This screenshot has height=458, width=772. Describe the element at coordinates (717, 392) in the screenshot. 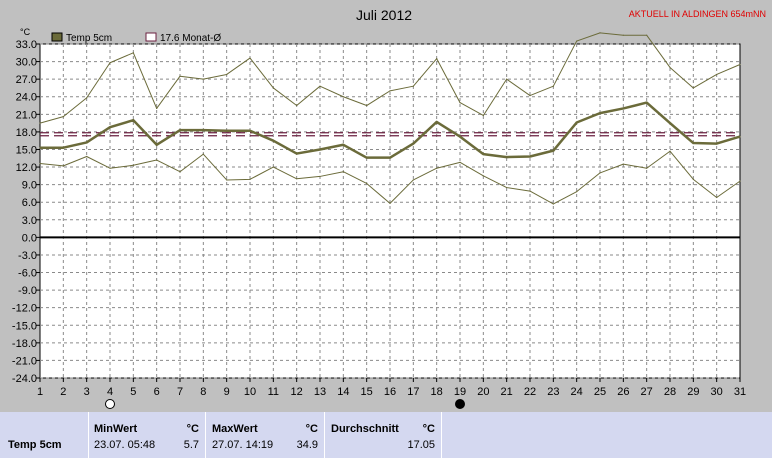

I see `x-tick-label: 30` at that location.